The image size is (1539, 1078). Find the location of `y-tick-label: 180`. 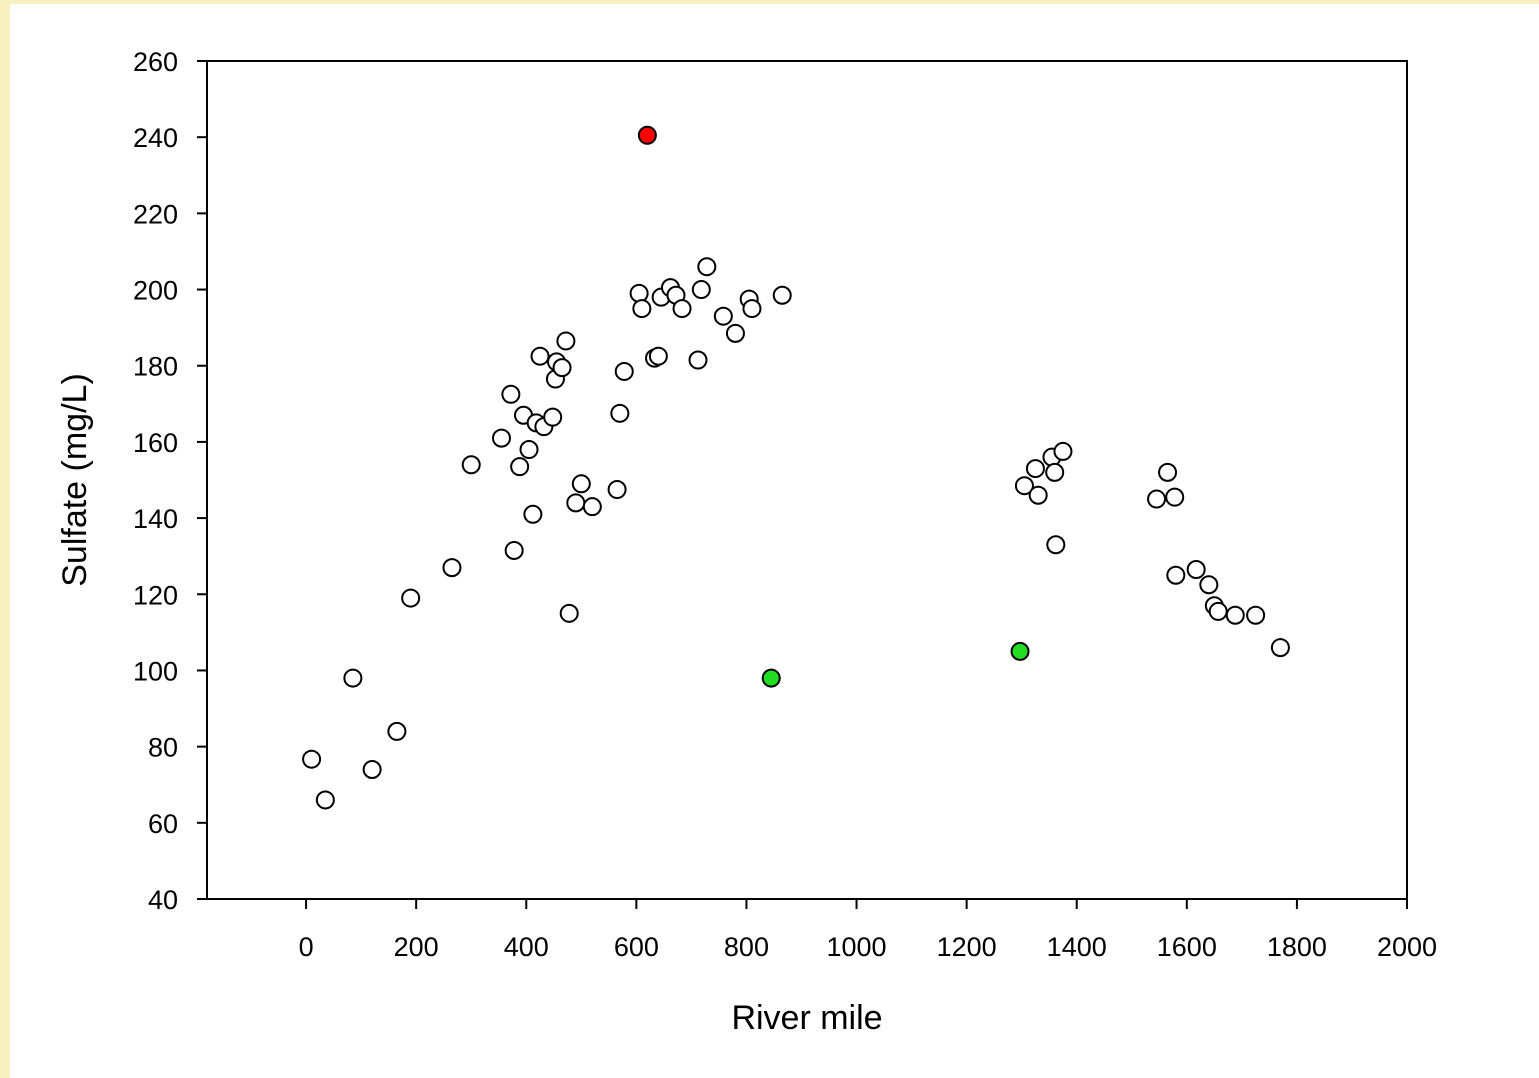

y-tick-label: 180 is located at coordinates (155, 367).